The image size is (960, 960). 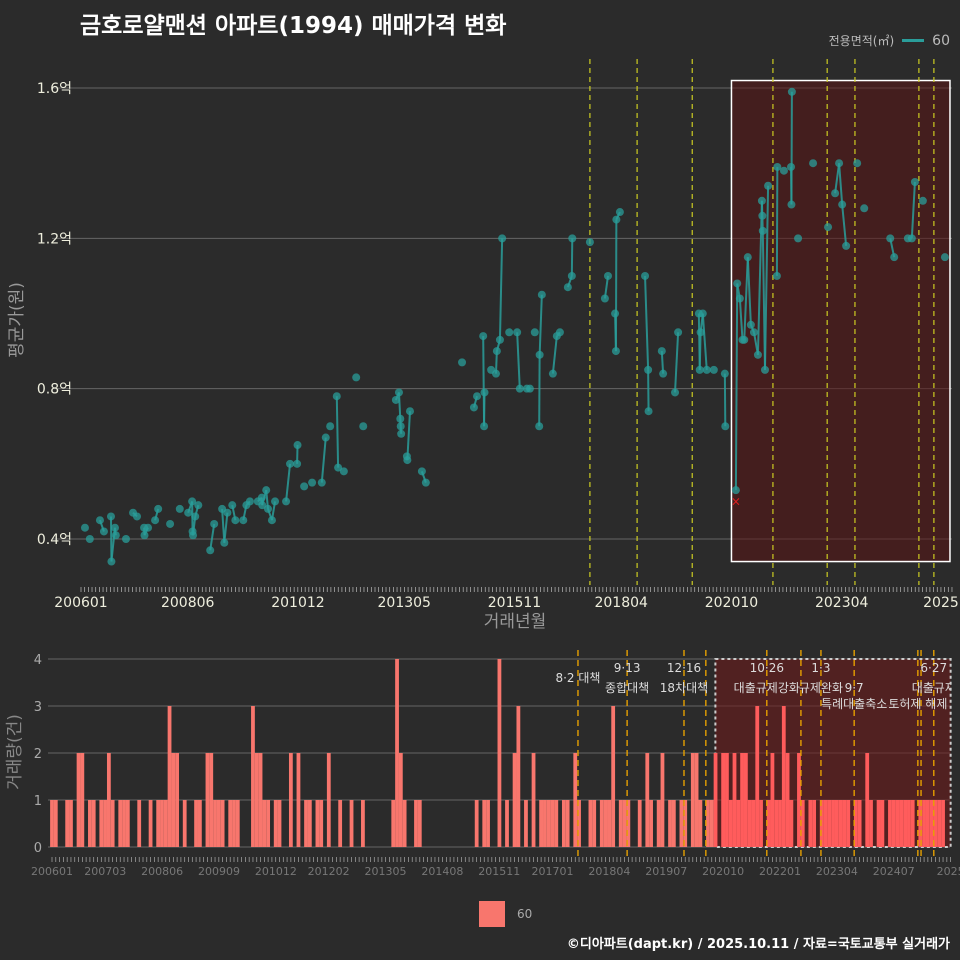 I want to click on y-tick-label: 1, so click(x=38, y=801).